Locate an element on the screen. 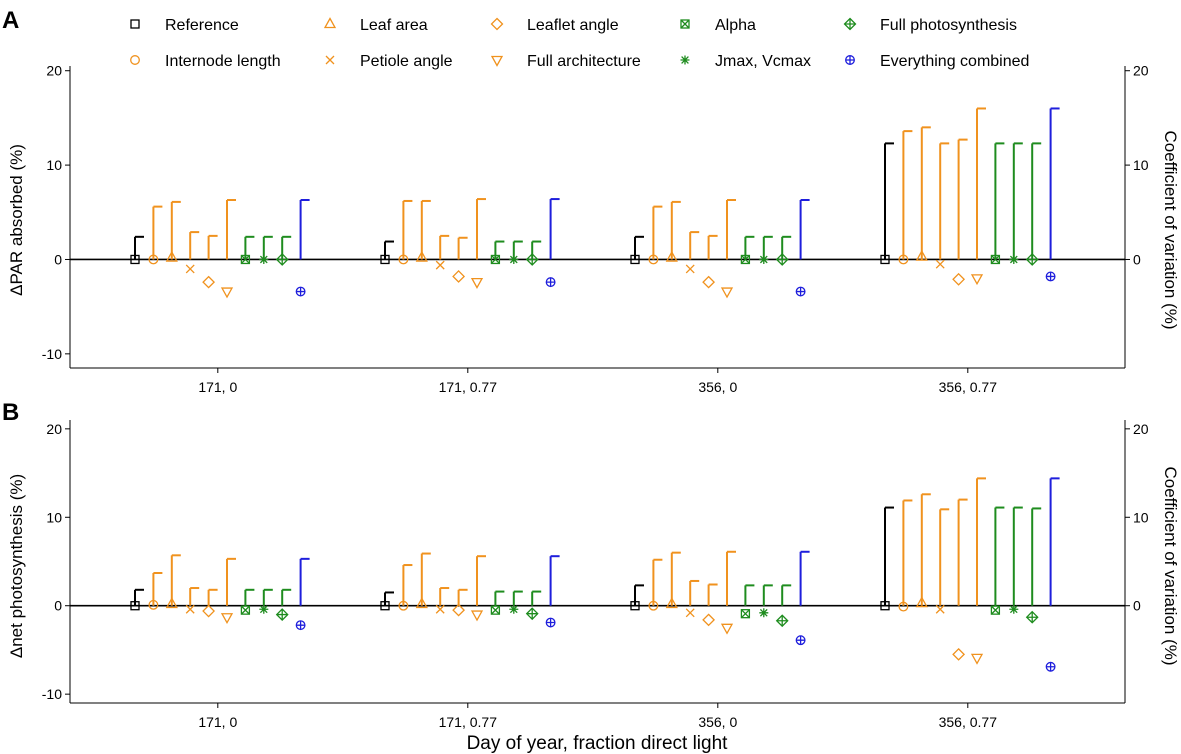 The image size is (1181, 754). y-tick-label-right: 20 is located at coordinates (1141, 429).